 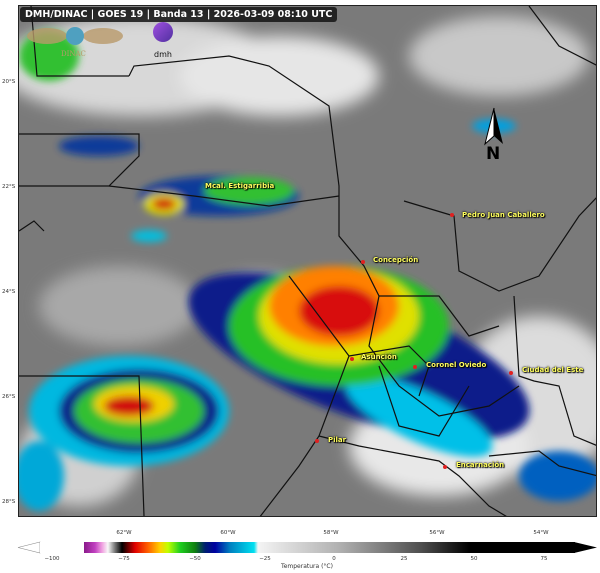 What do you see at coordinates (52, 559) in the screenshot?
I see `colorbar-tick: −100` at bounding box center [52, 559].